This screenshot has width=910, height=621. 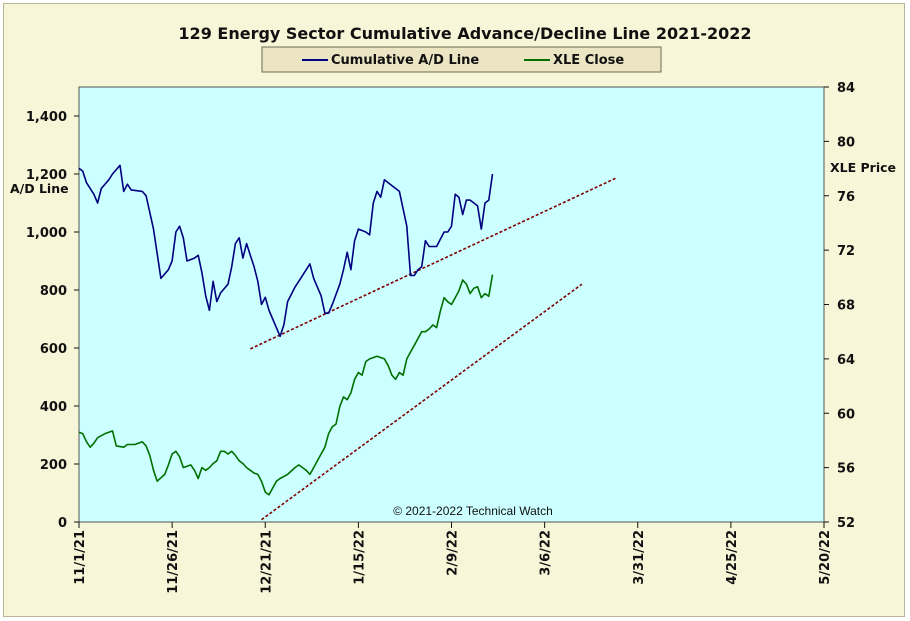 What do you see at coordinates (639, 557) in the screenshot?
I see `x-axis-tick-label: 3/31/22` at bounding box center [639, 557].